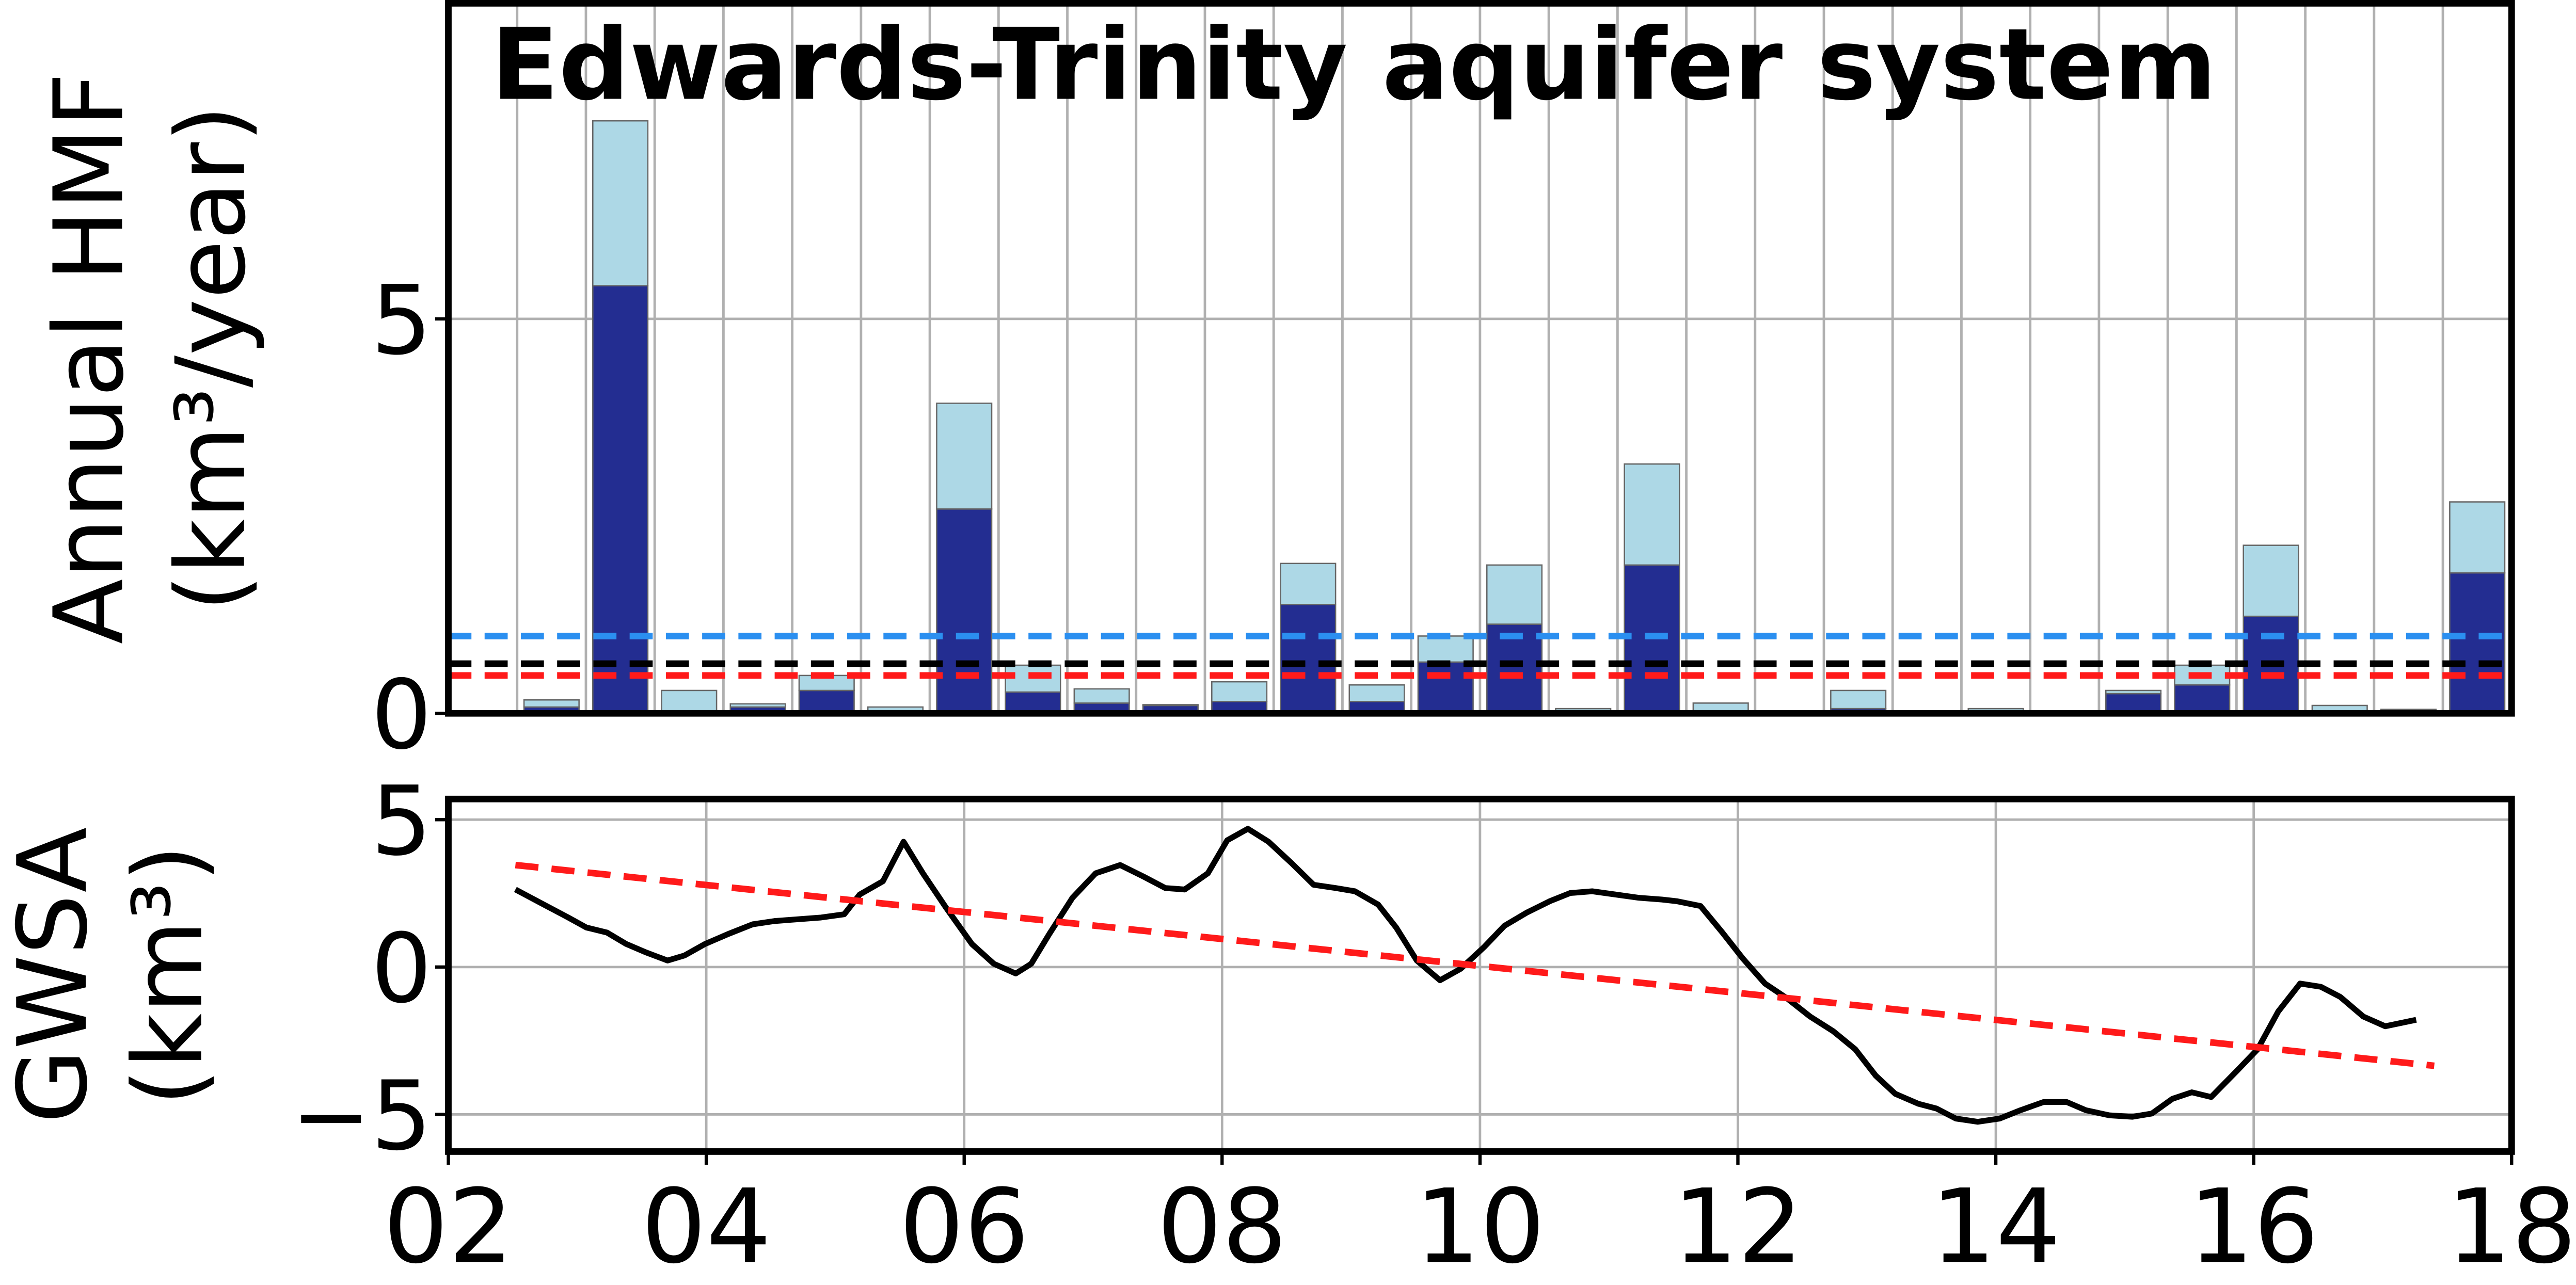  What do you see at coordinates (706, 1226) in the screenshot?
I see `x-tick-label: 04` at bounding box center [706, 1226].